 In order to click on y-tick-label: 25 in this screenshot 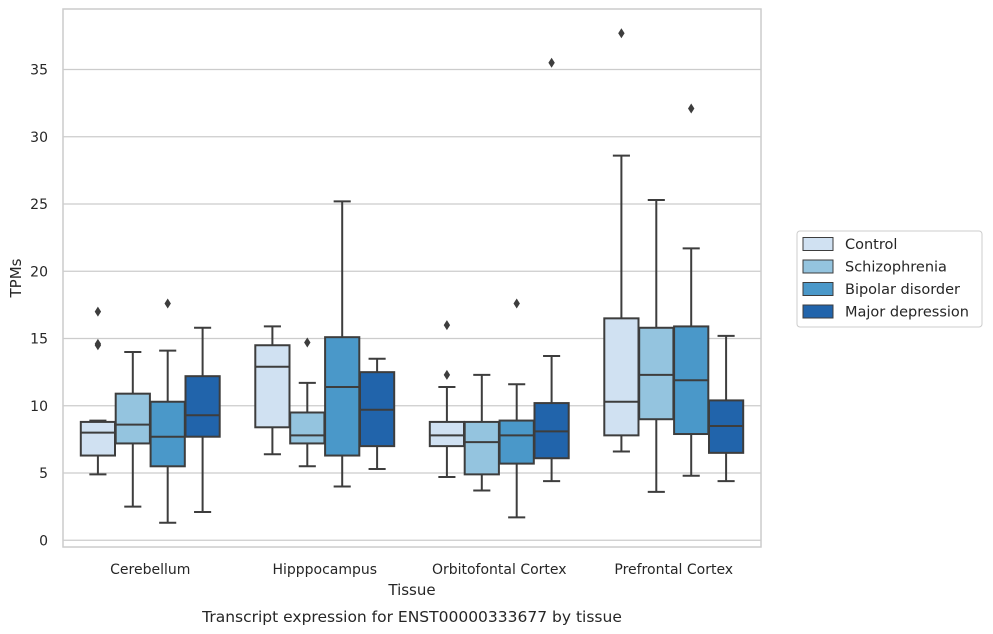, I will do `click(39, 205)`.